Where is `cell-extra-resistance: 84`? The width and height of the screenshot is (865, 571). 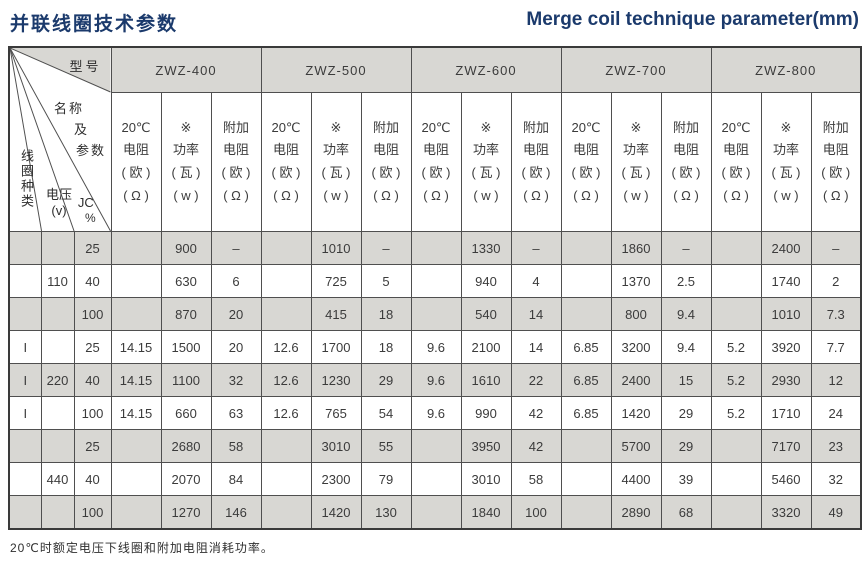
cell-extra-resistance: 84 is located at coordinates (236, 479).